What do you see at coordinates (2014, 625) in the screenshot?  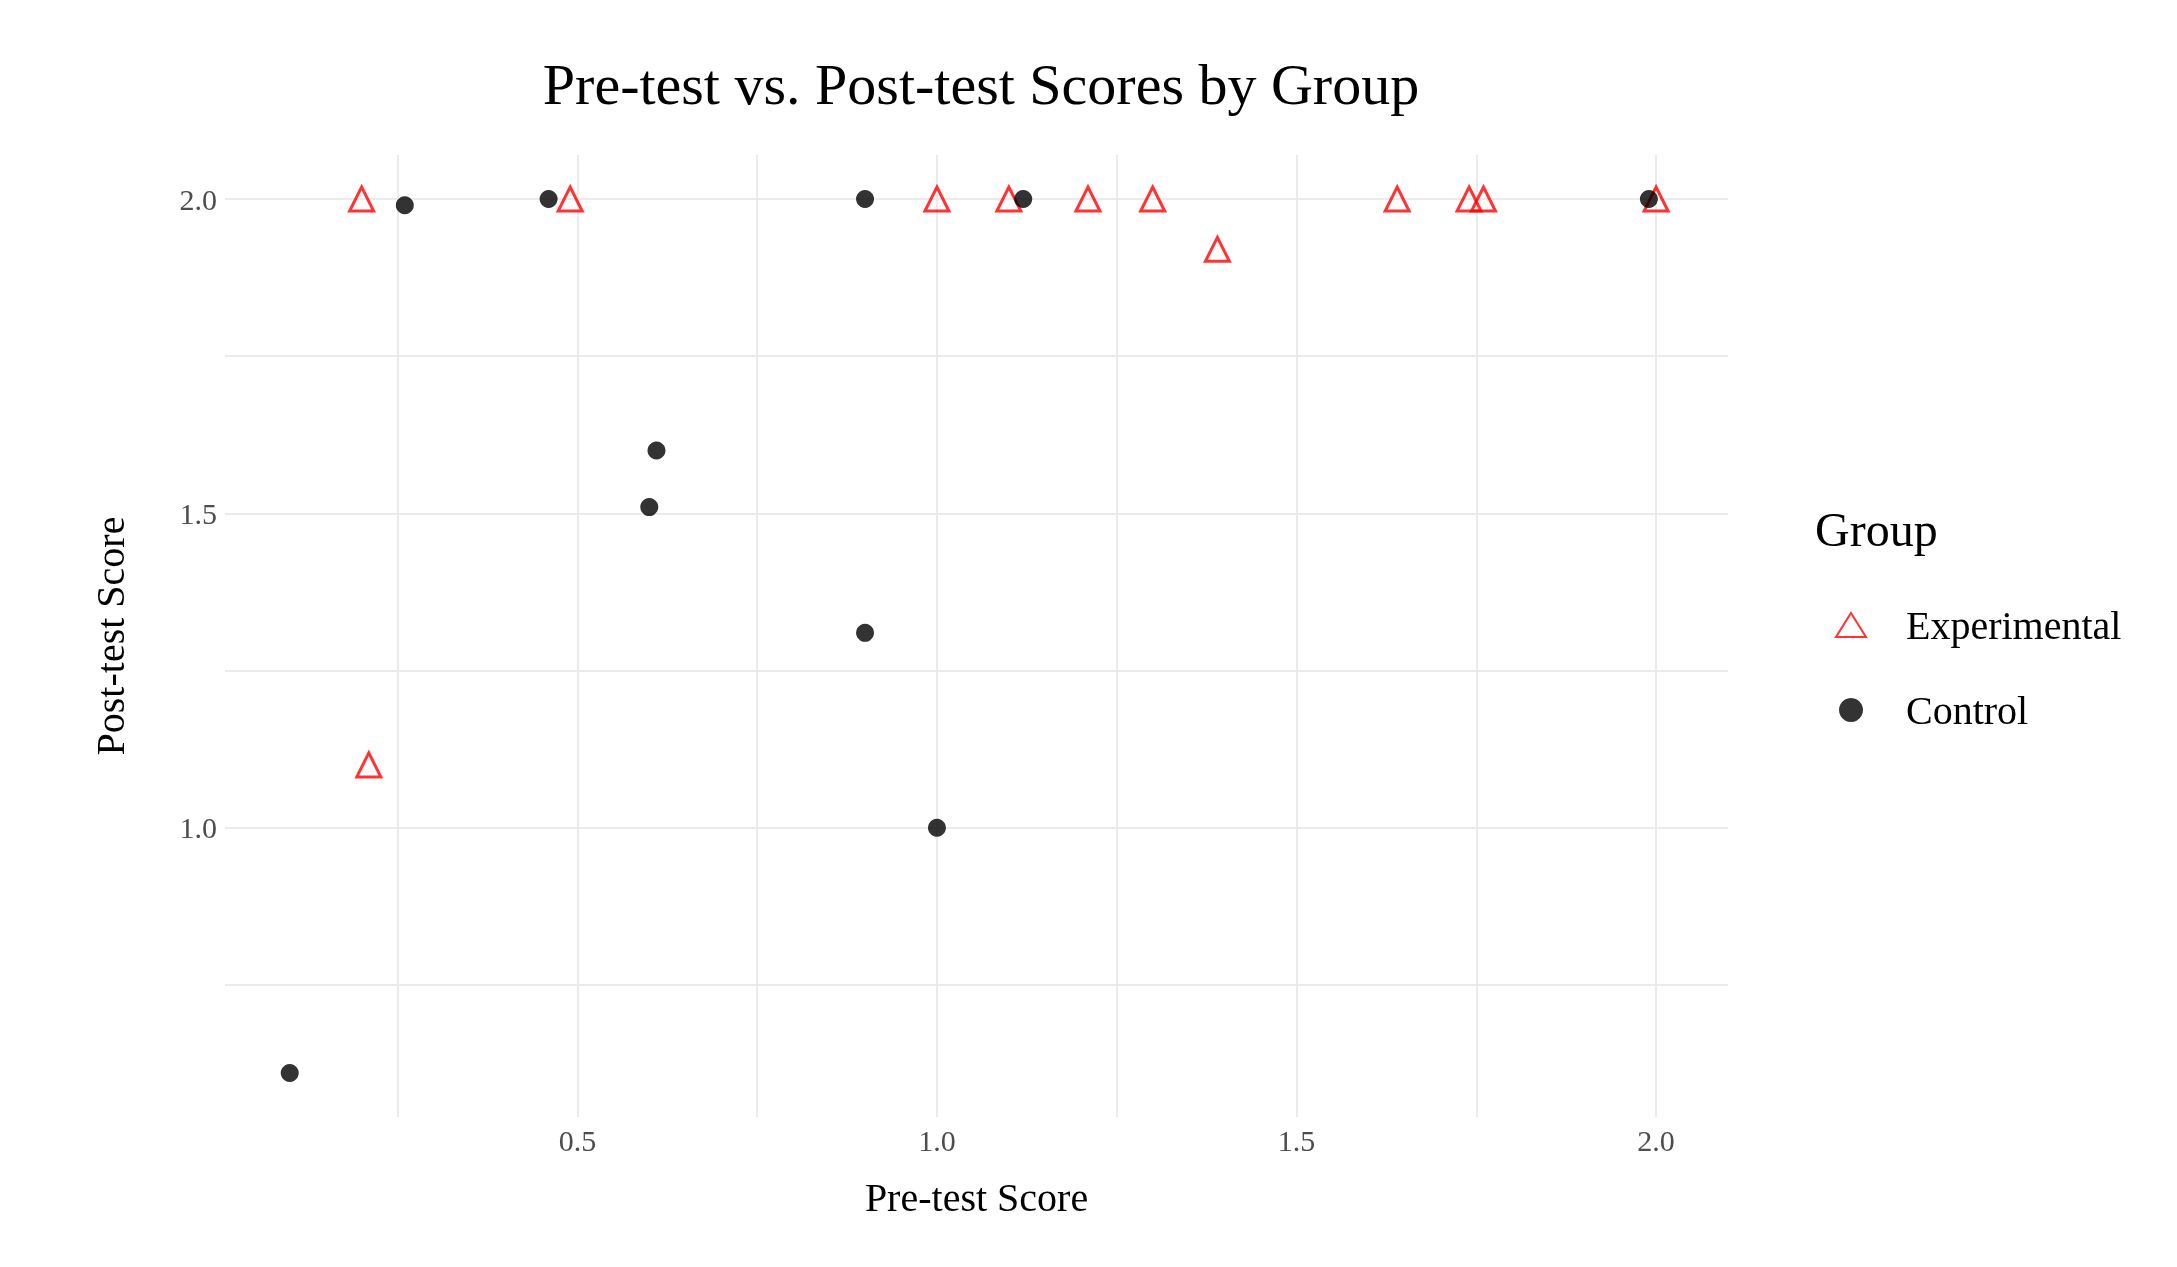 I see `legend-label: Experimental` at bounding box center [2014, 625].